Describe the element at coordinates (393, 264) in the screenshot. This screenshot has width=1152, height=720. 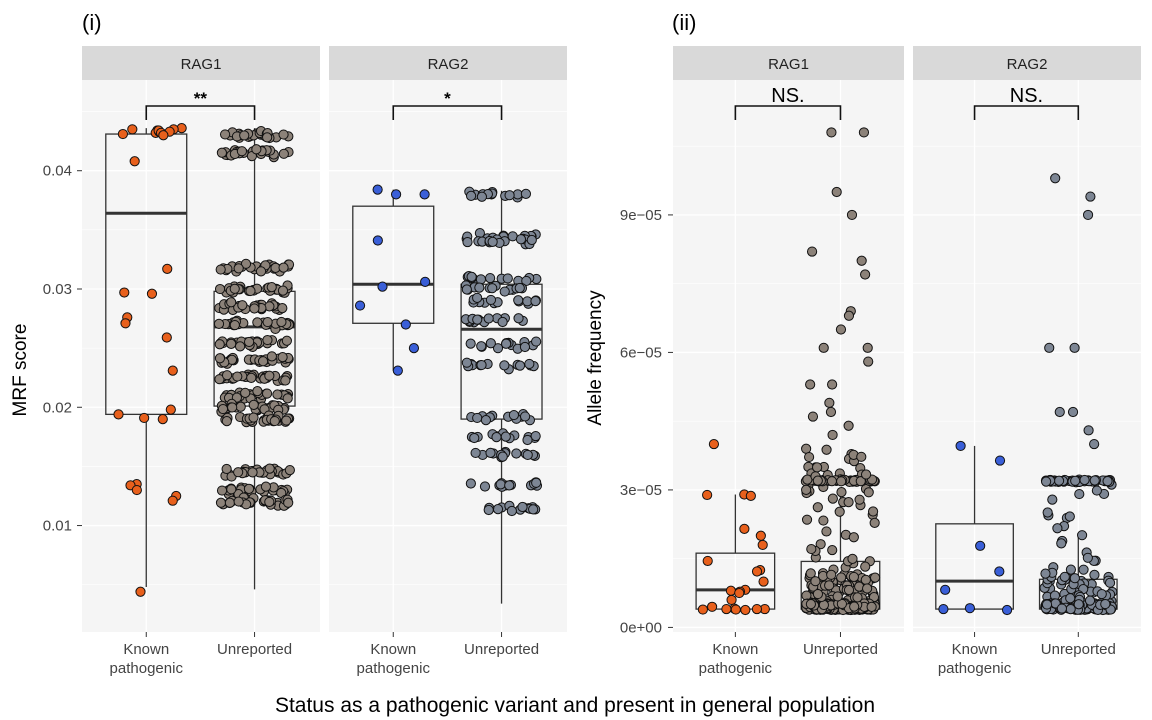
I see `box-iqr` at that location.